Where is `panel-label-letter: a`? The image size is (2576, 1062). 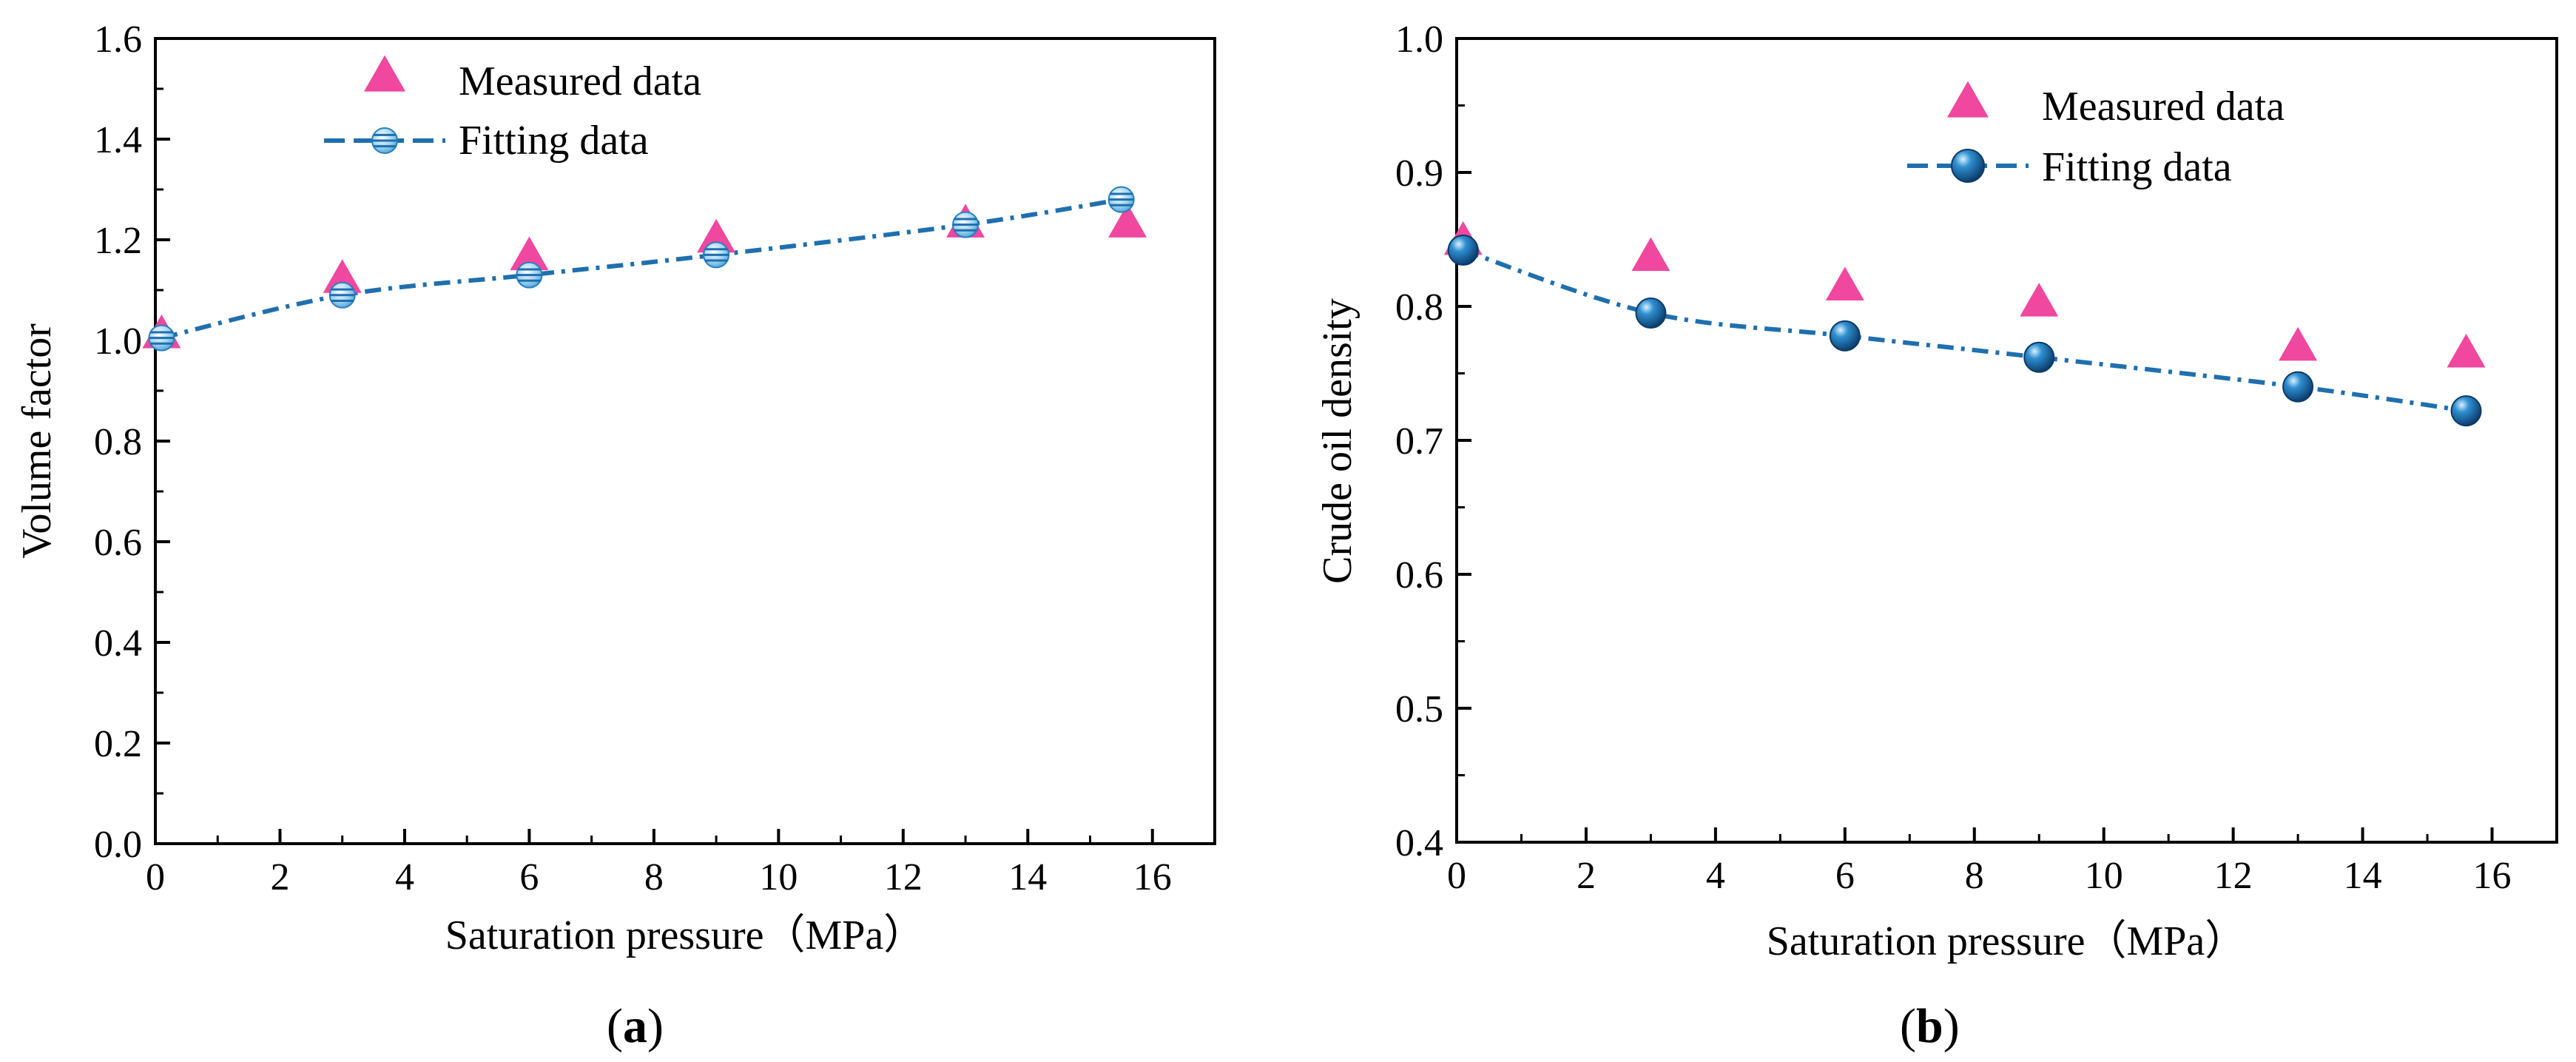
panel-label-letter: a is located at coordinates (635, 1026).